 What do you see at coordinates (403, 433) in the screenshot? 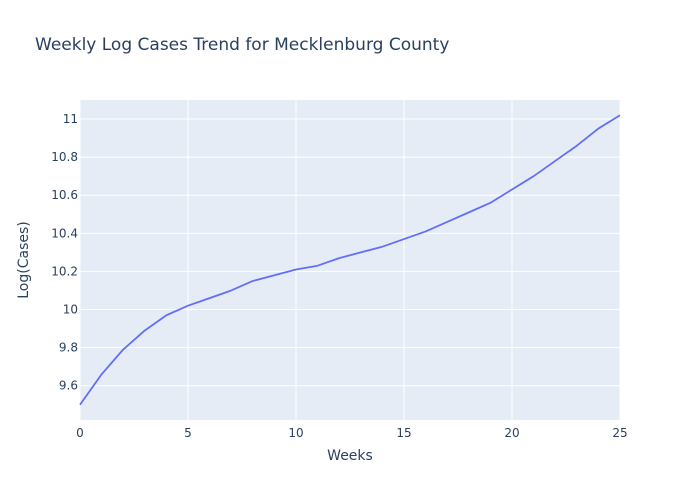
I see `x-tick-label: 15` at bounding box center [403, 433].